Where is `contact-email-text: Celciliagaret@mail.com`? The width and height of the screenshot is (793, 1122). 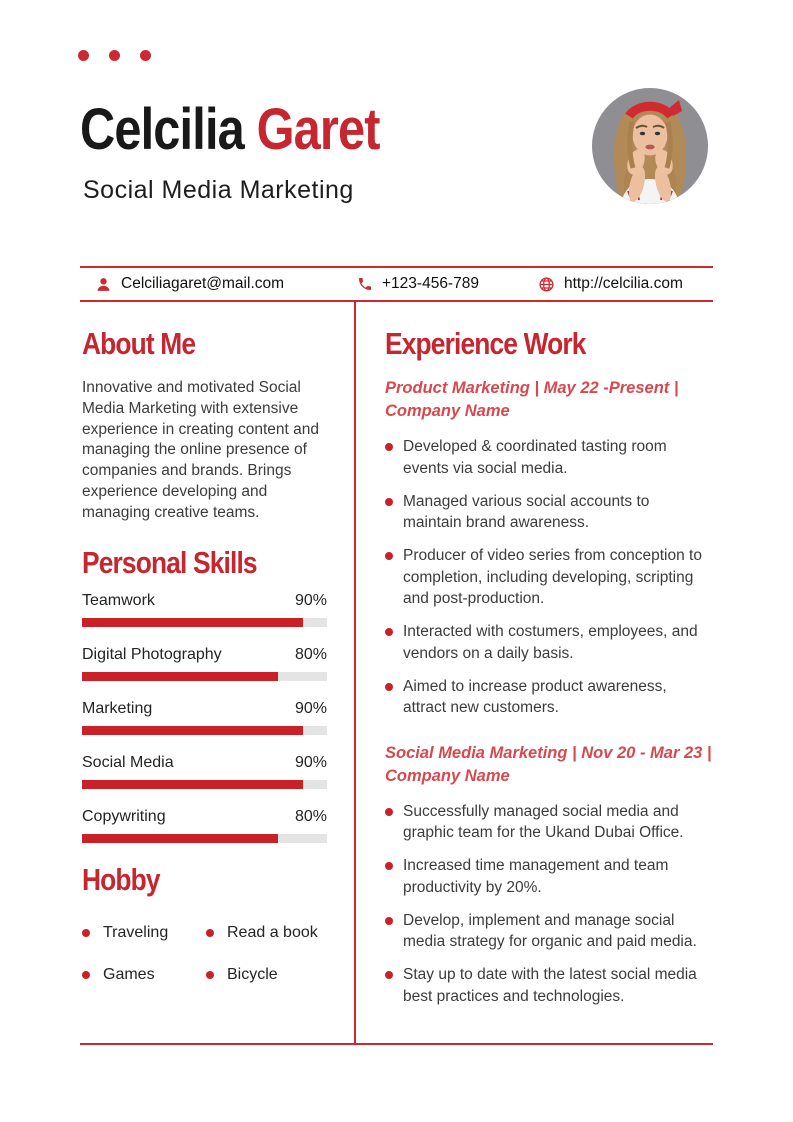
contact-email-text: Celciliagaret@mail.com is located at coordinates (203, 283).